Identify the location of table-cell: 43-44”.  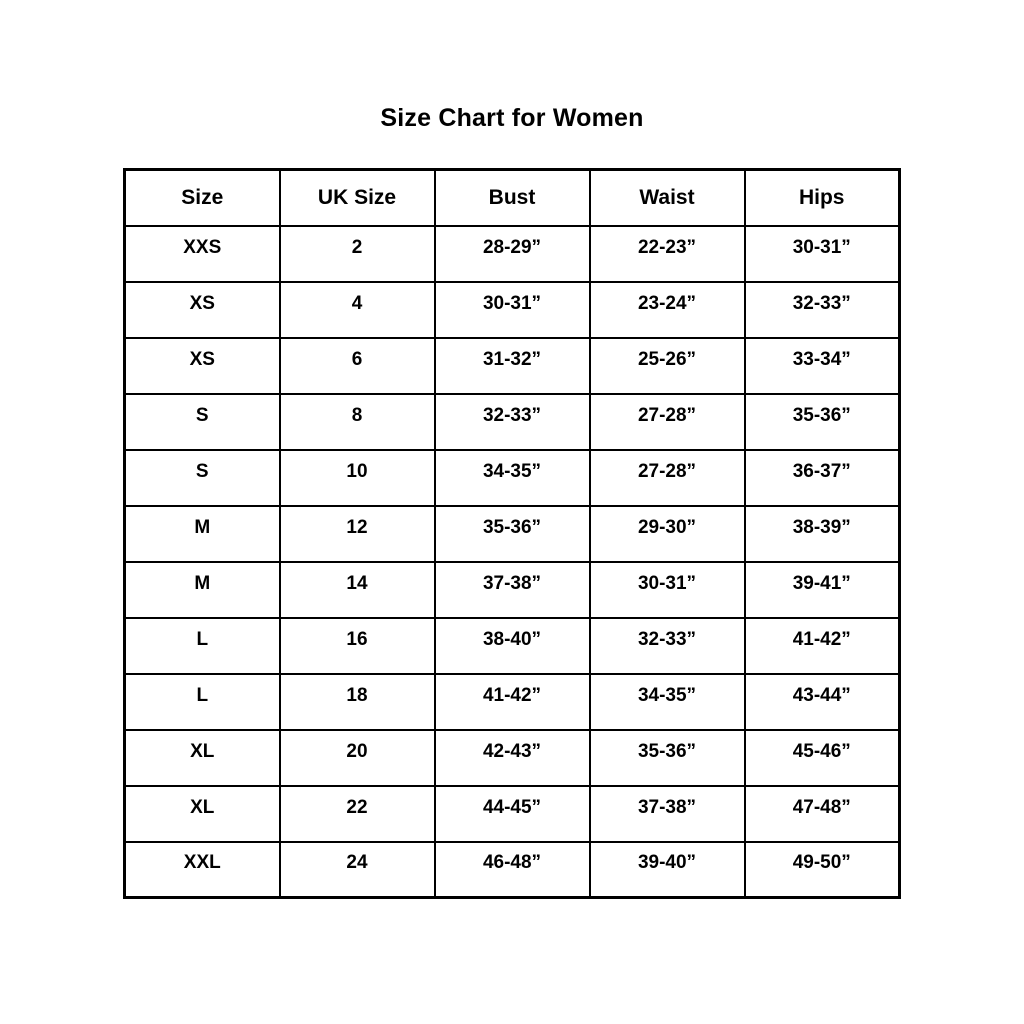
(822, 701).